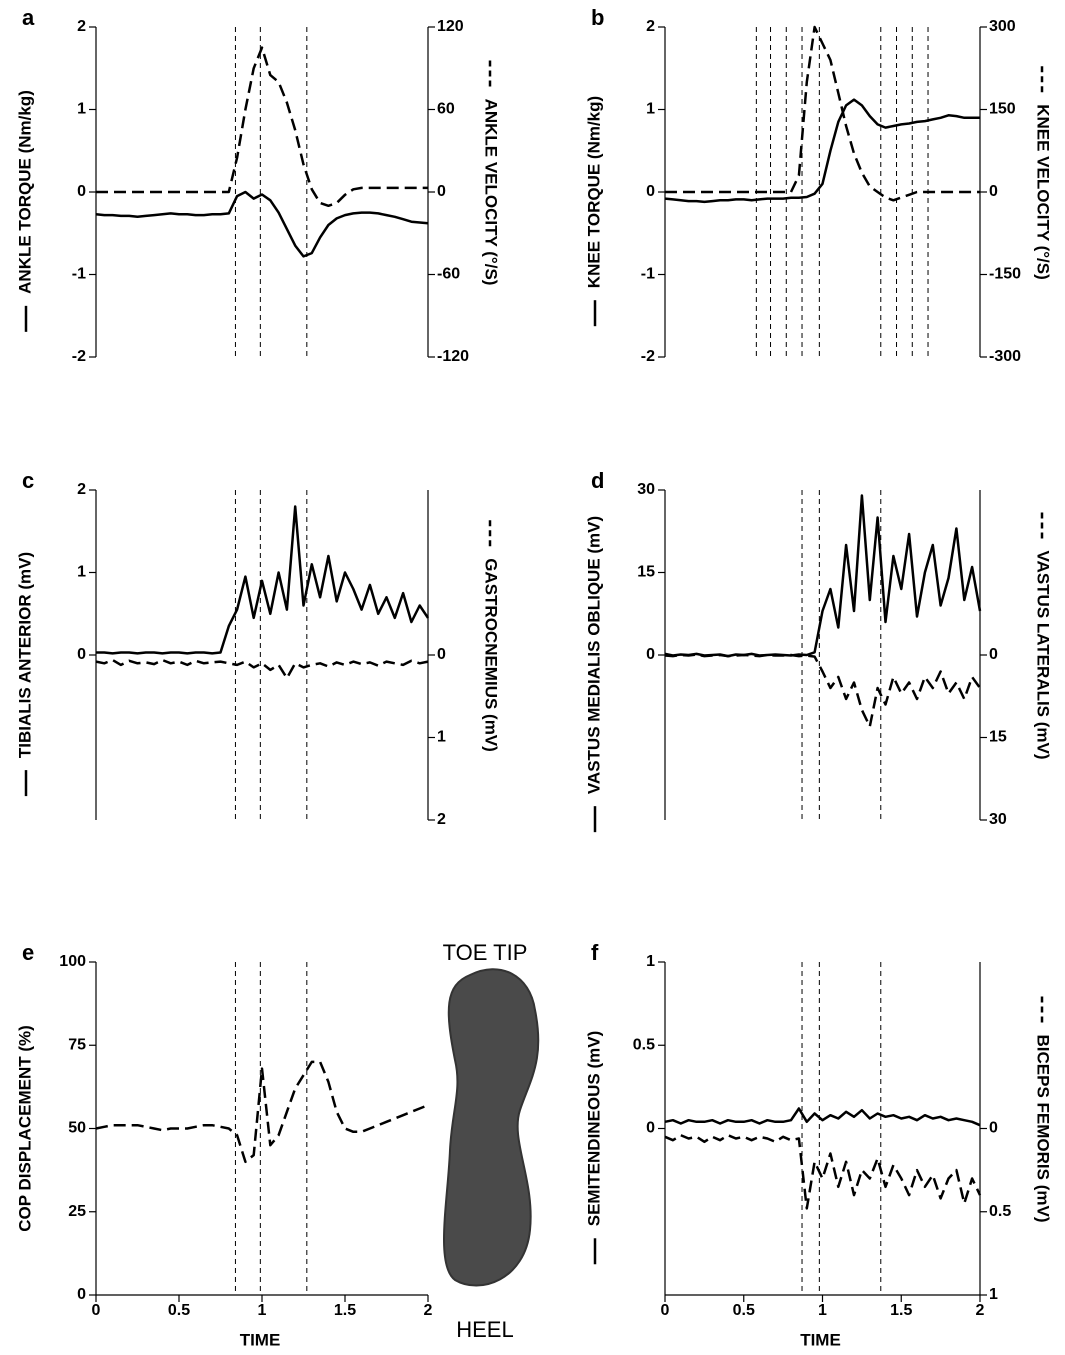 This screenshot has height=1355, width=1065. Describe the element at coordinates (1043, 1129) in the screenshot. I see `y2-axis-label: BICEPS FEMORIS (mV)` at that location.